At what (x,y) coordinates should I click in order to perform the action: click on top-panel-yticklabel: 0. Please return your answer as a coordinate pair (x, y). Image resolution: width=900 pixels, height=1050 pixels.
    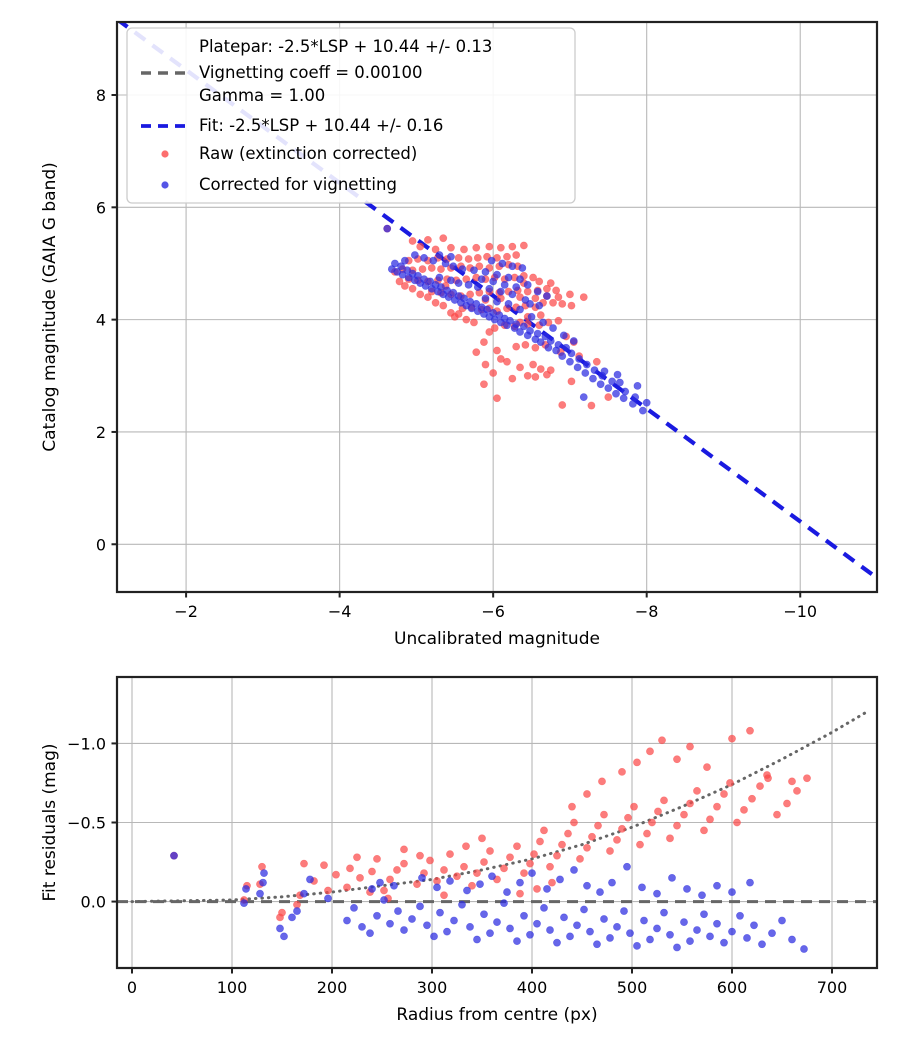
    Looking at the image, I should click on (101, 544).